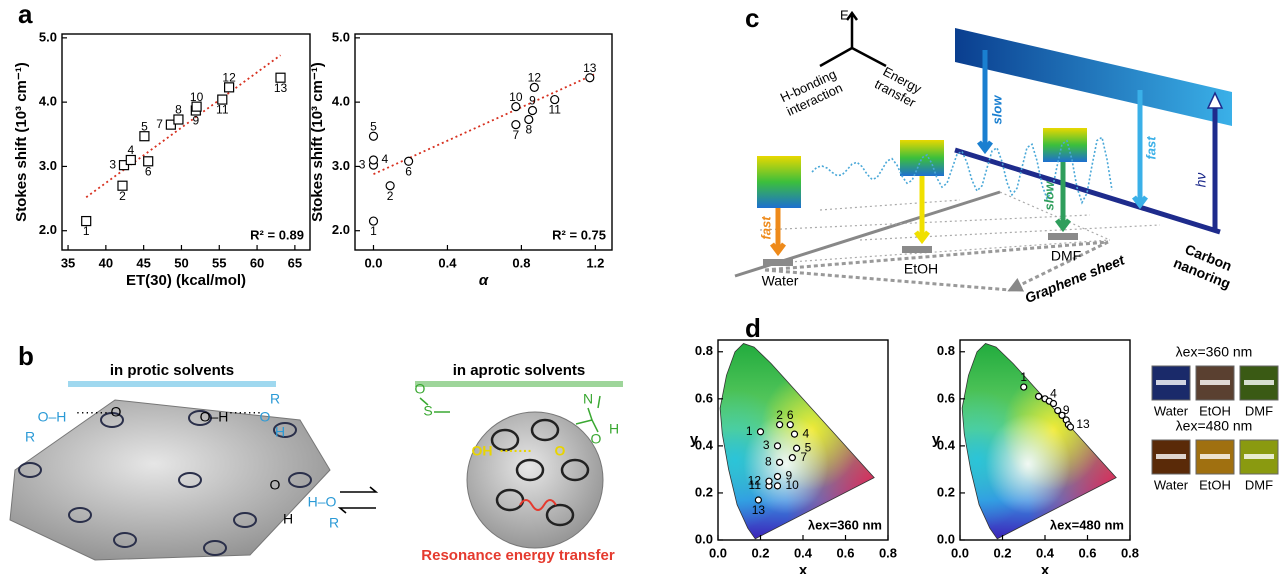 The width and height of the screenshot is (1282, 574). What do you see at coordinates (1140, 150) in the screenshot?
I see `relaxation-arrow` at bounding box center [1140, 150].